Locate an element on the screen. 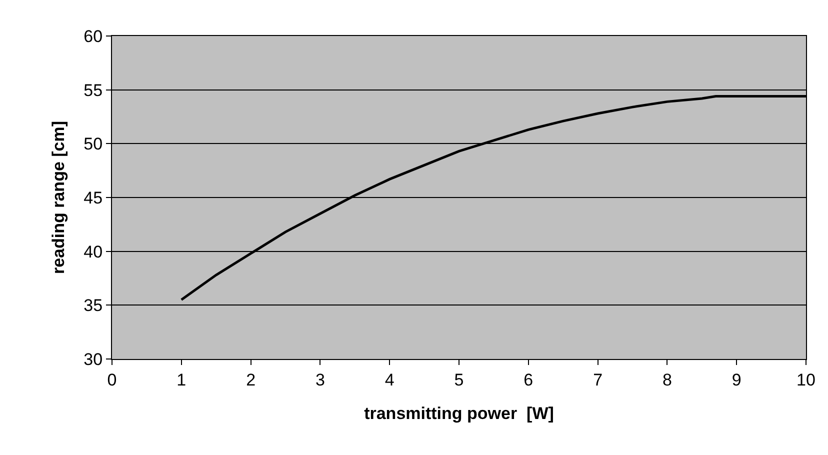  y-tick-label: 60 is located at coordinates (93, 36).